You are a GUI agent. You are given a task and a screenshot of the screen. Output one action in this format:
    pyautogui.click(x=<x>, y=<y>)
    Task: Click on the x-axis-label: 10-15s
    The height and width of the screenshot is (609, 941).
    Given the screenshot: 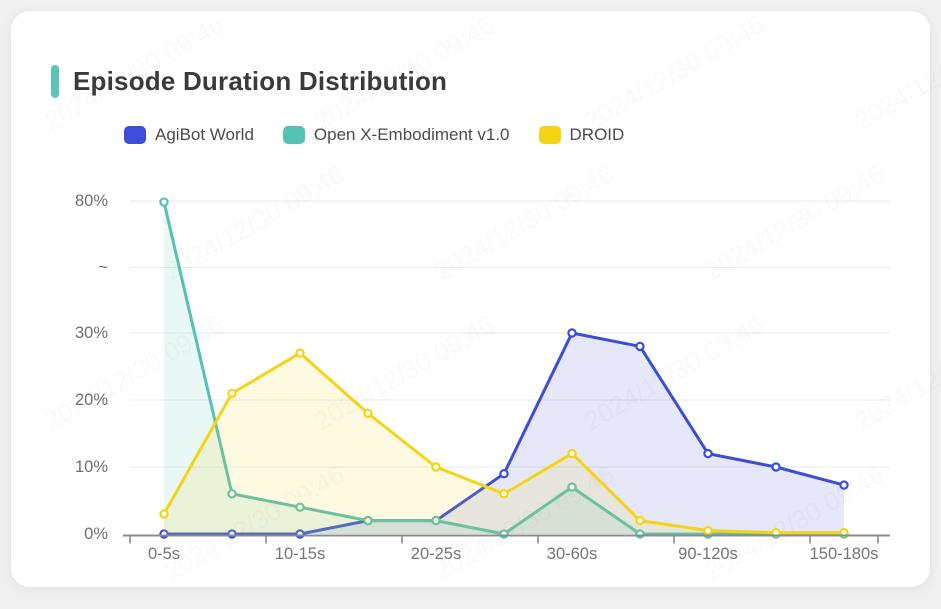 What is the action you would take?
    pyautogui.click(x=300, y=554)
    